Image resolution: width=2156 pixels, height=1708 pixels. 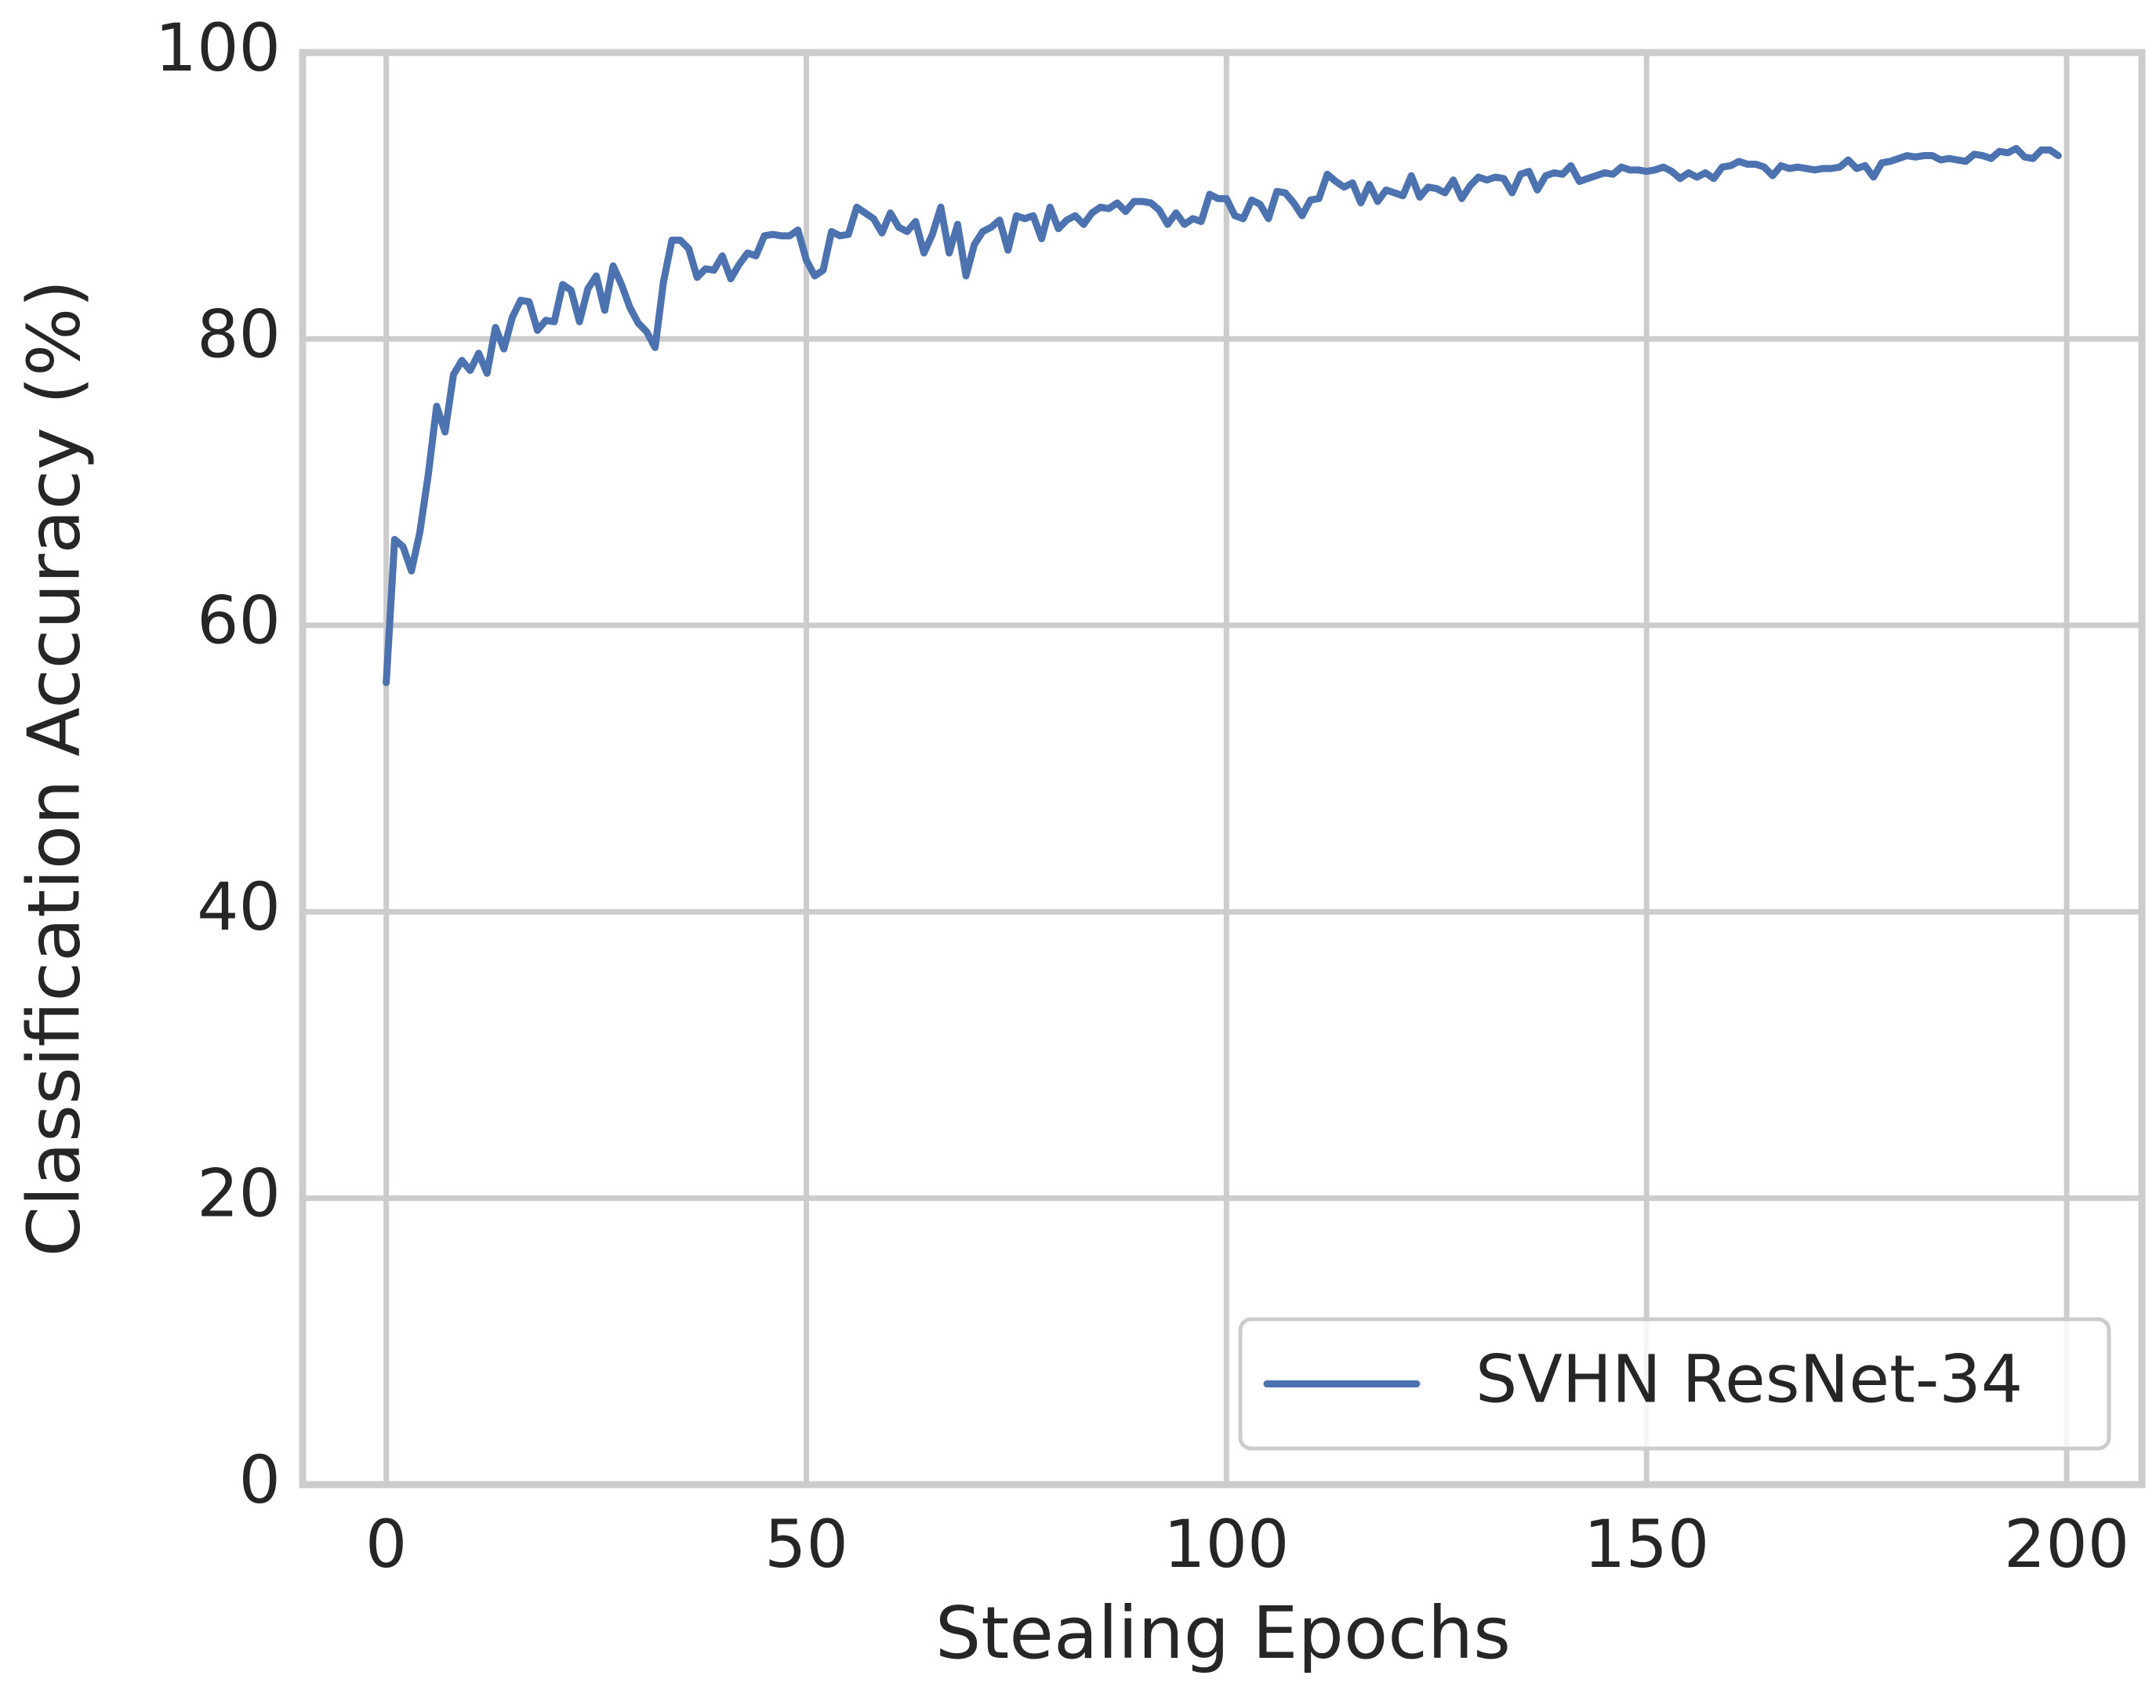 What do you see at coordinates (1646, 1545) in the screenshot?
I see `x-tick-label: 150` at bounding box center [1646, 1545].